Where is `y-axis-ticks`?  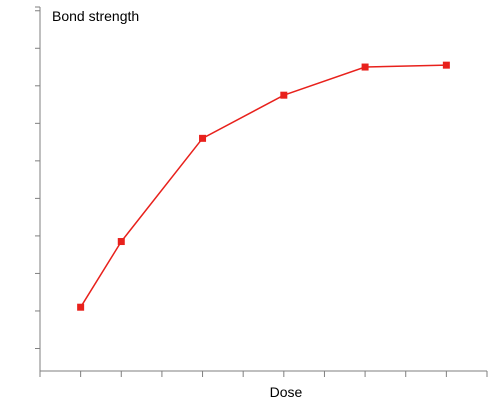
y-axis-ticks is located at coordinates (37, 177).